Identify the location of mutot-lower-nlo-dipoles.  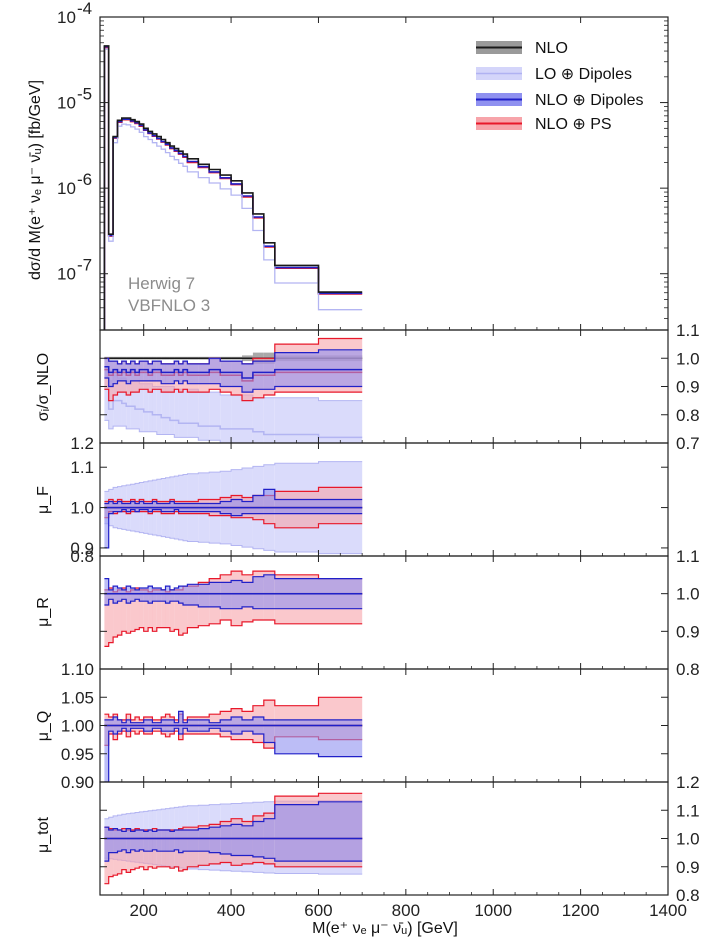
(233, 855).